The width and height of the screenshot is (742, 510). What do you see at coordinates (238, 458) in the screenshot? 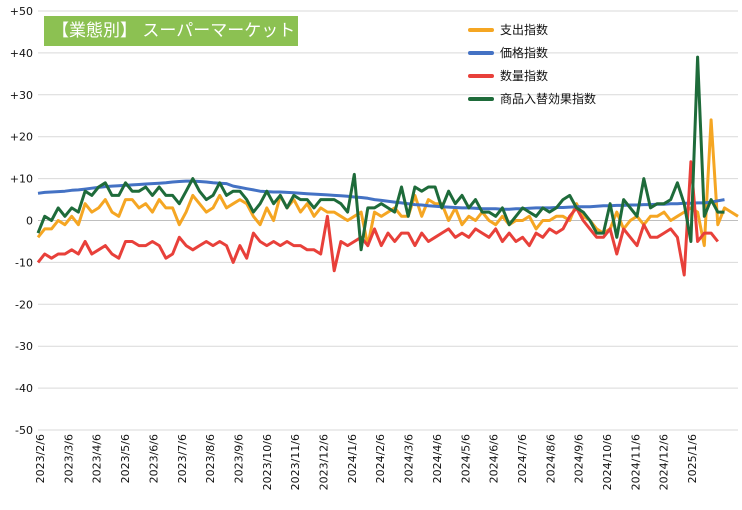
I see `x-tick-label: 2023/9/6` at bounding box center [238, 458].